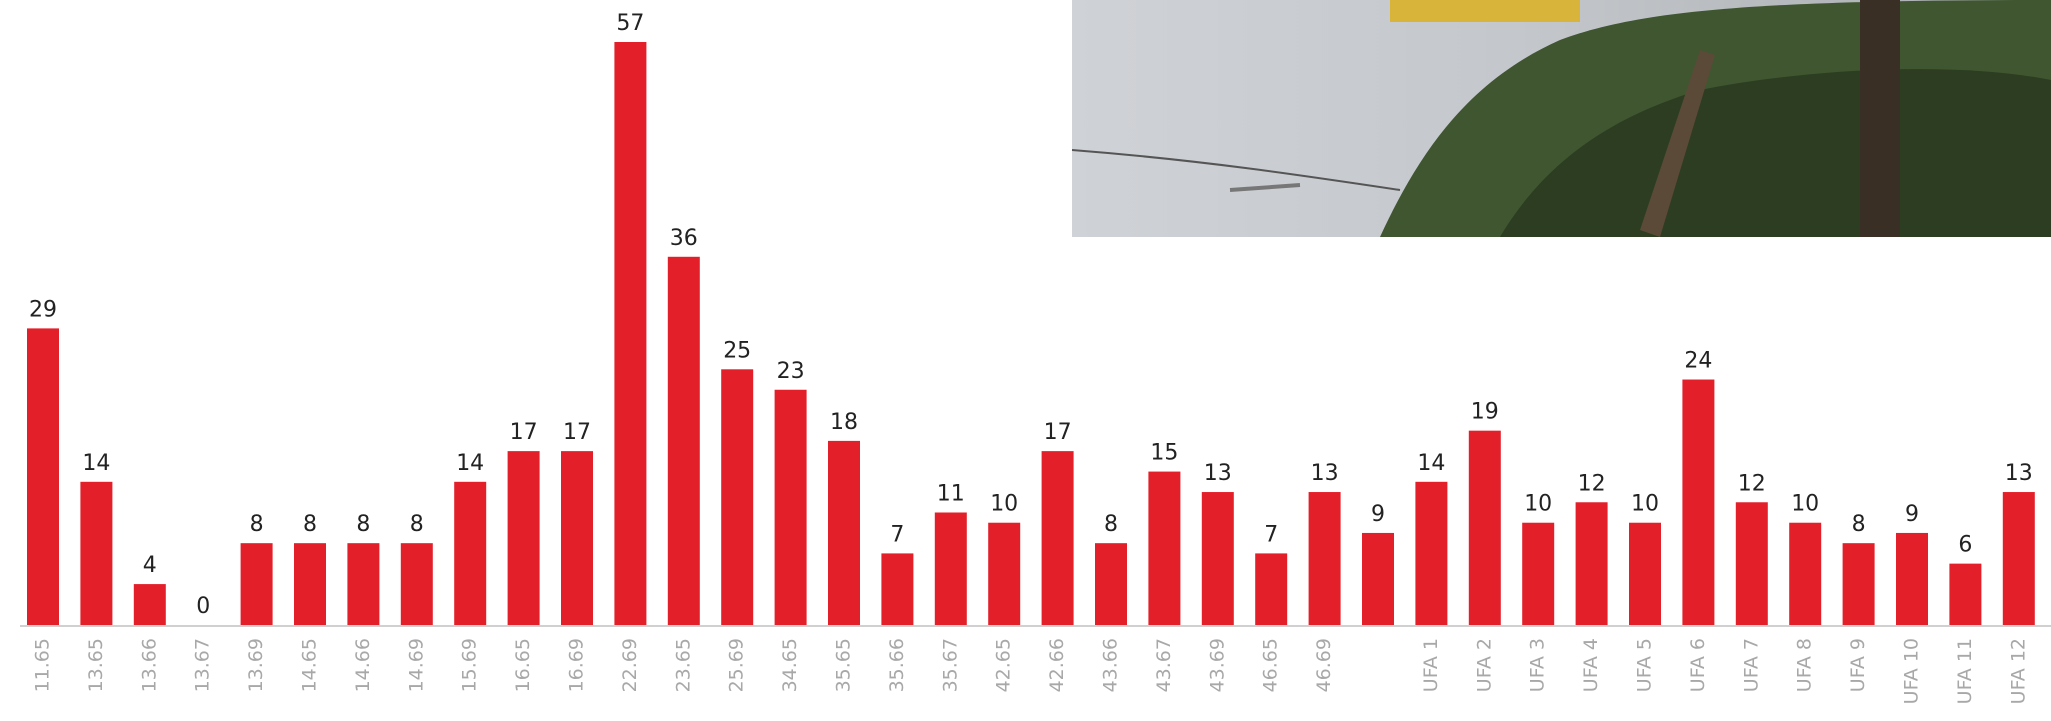 The image size is (2051, 721). Describe the element at coordinates (470, 665) in the screenshot. I see `x-tick-label: 15.69` at that location.